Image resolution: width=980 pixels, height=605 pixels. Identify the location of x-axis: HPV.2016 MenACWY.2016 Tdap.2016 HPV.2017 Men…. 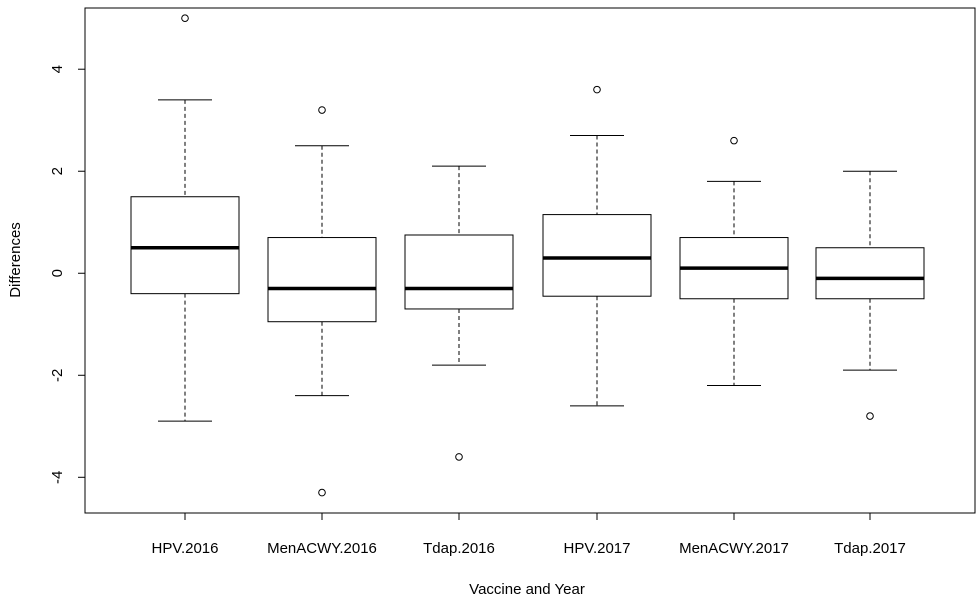
(528, 535).